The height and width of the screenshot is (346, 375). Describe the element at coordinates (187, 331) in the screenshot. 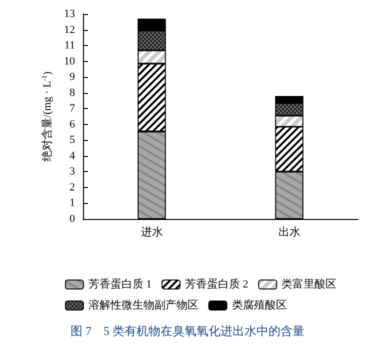

I see `text: 图 7 5 类有机物在臭氧氧化进出水中的含量` at that location.